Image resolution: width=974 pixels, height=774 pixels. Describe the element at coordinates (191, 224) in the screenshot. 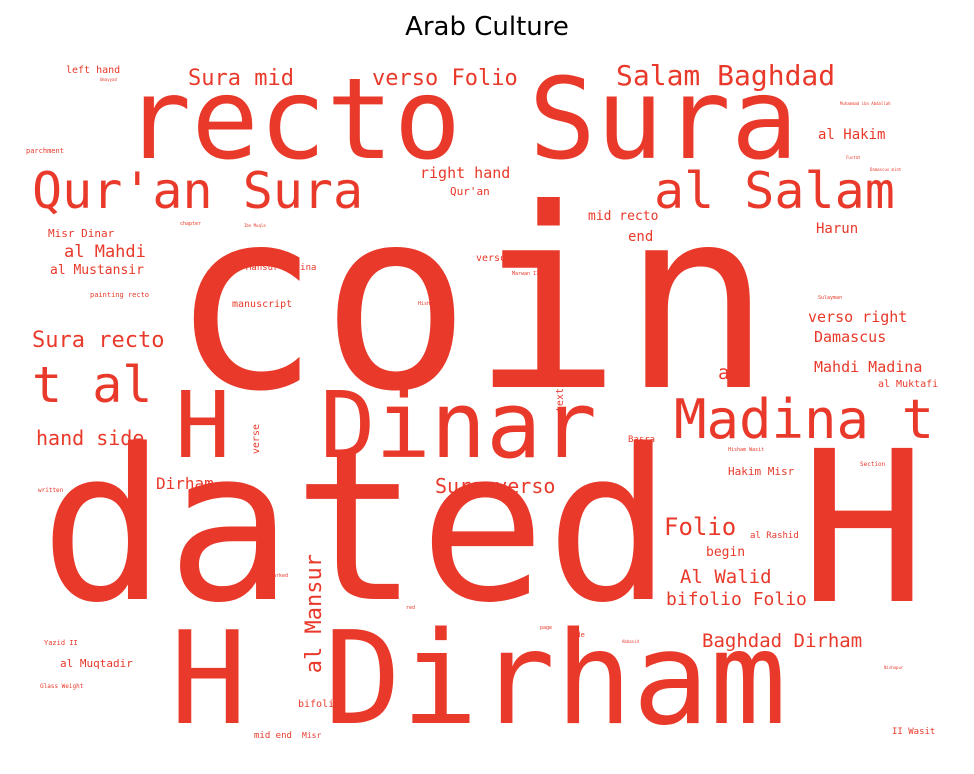

I see `word-chapter: chapter` at that location.